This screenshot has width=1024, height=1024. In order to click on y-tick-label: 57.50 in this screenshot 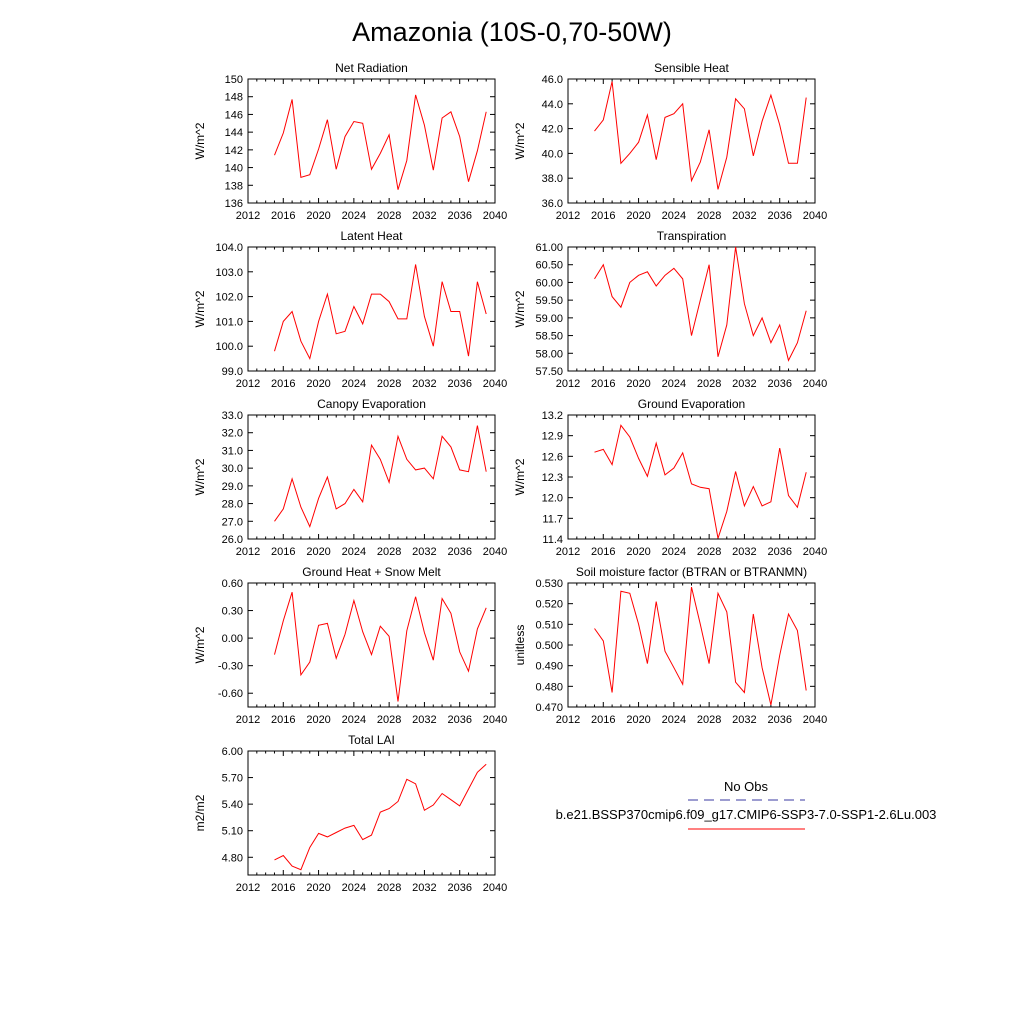, I will do `click(549, 372)`.